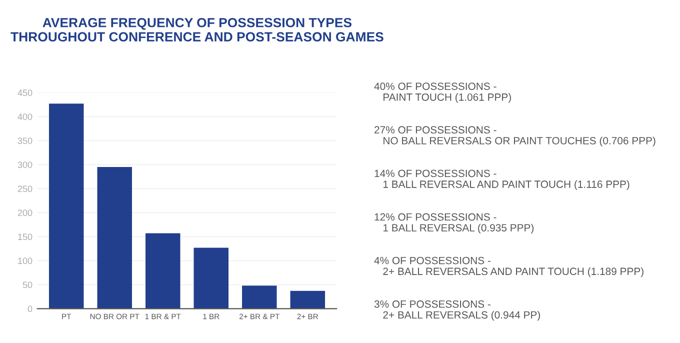 The height and width of the screenshot is (343, 680). What do you see at coordinates (25, 165) in the screenshot?
I see `y-tick-label: 300` at bounding box center [25, 165].